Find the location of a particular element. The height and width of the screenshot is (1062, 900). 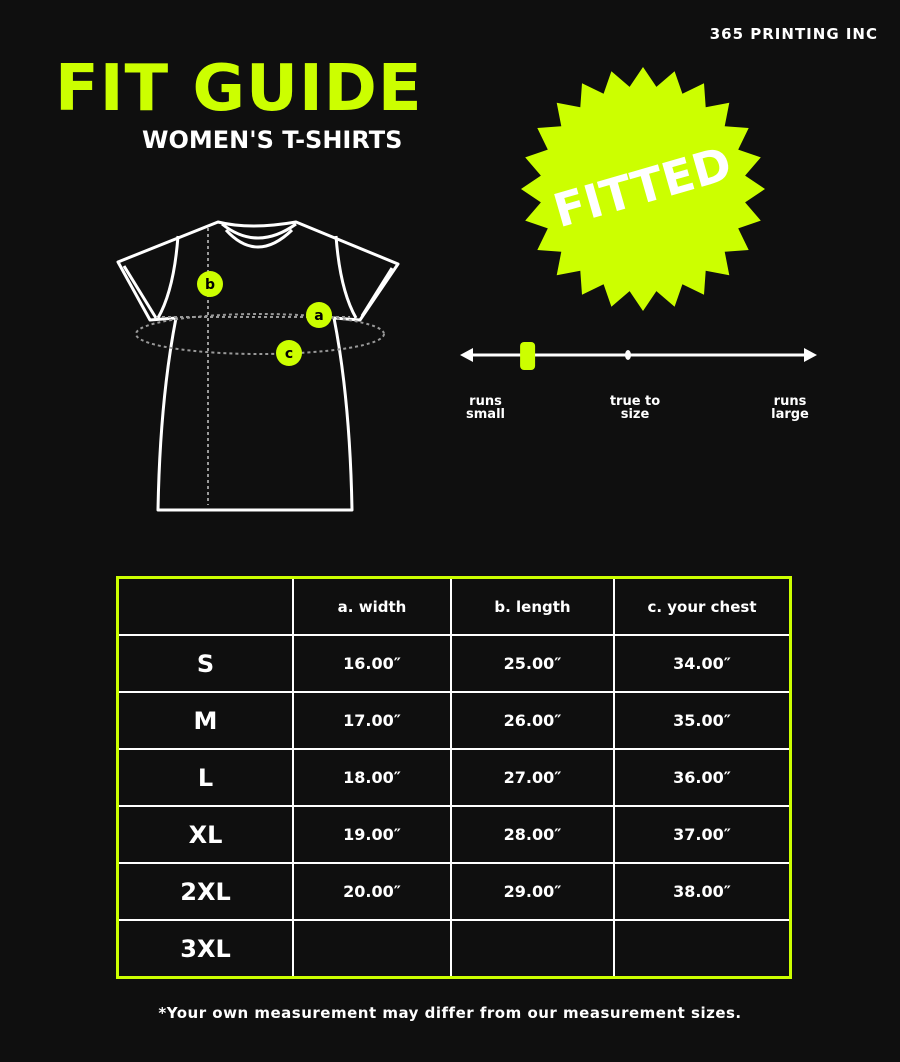

measurement-cell: 28.00″ is located at coordinates (532, 834).